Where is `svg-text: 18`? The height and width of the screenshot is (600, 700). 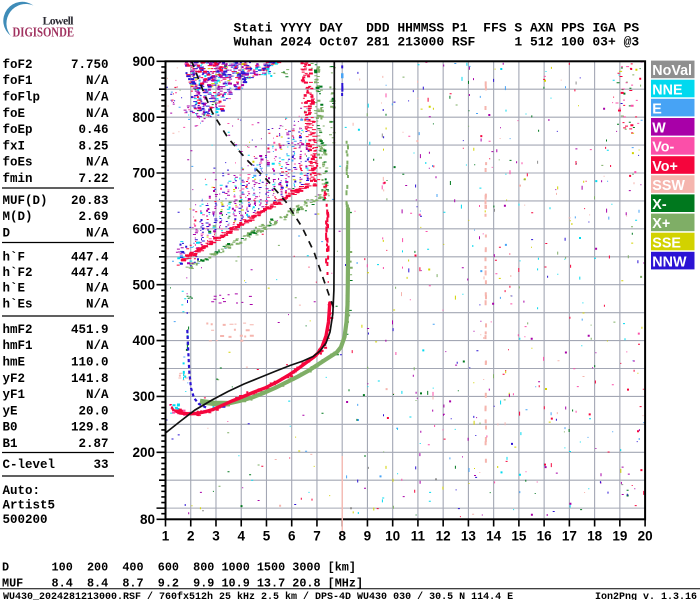 svg-text: 18 is located at coordinates (595, 536).